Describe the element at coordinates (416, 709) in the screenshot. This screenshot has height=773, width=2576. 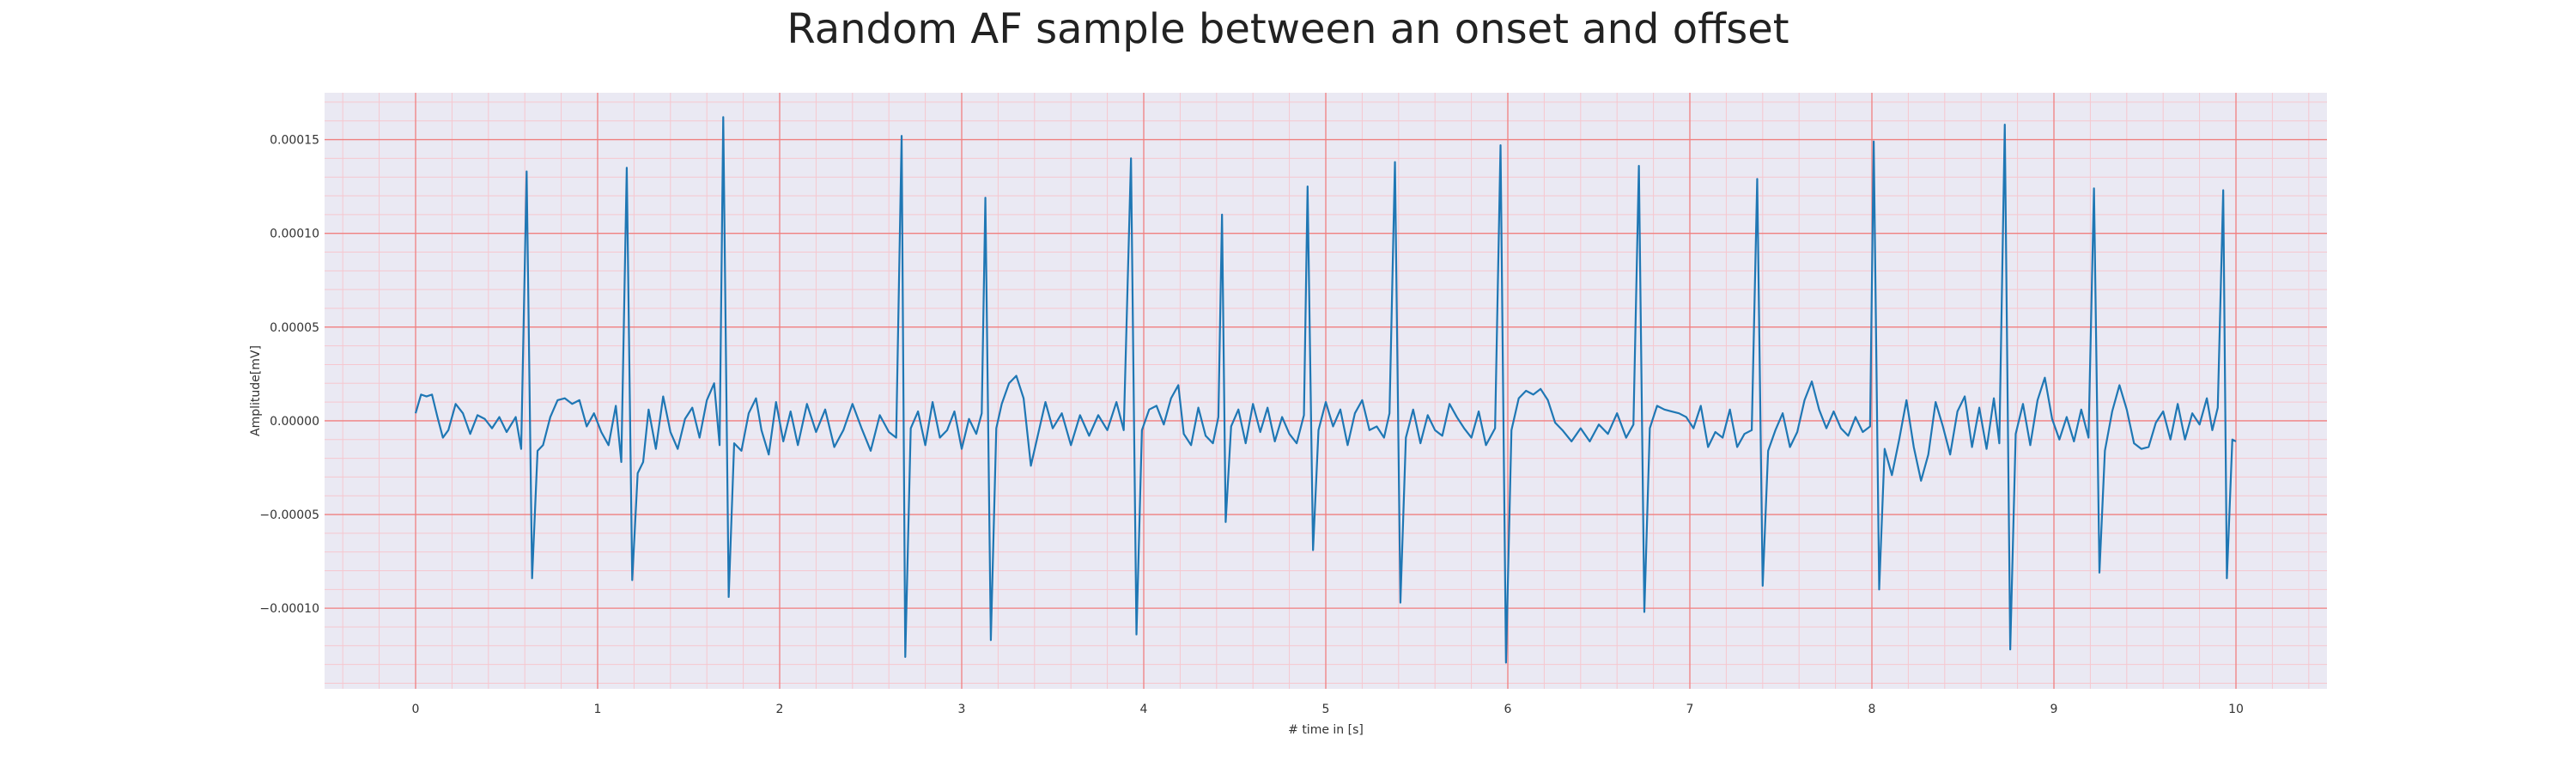
I see `x-tick-label: 0` at that location.